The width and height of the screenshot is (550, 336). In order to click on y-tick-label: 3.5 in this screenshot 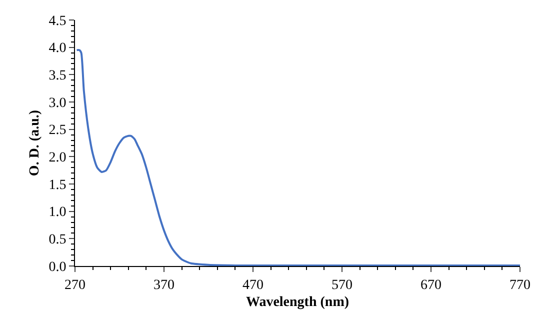, I will do `click(57, 76)`.